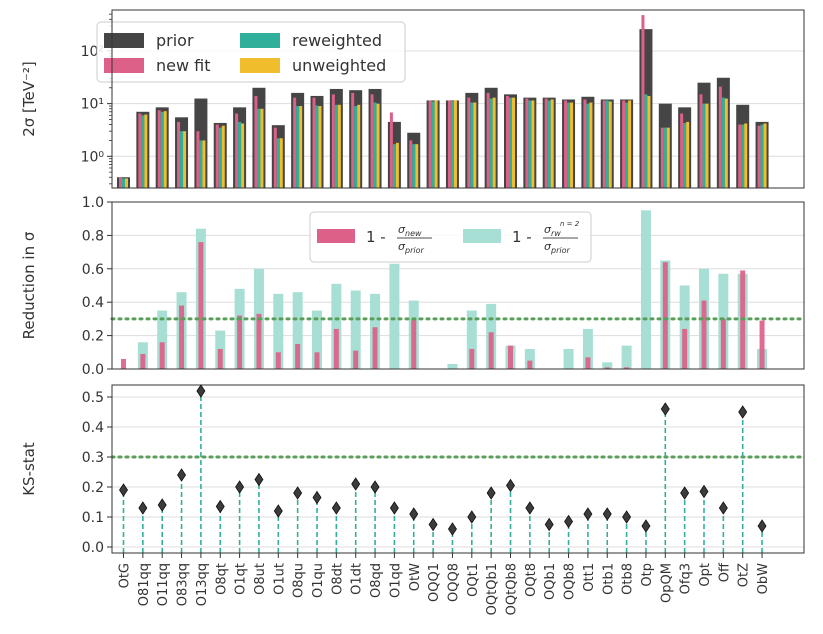 The height and width of the screenshot is (634, 823). Describe the element at coordinates (162, 149) in the screenshot. I see `bar-reweighted-O11qq` at that location.